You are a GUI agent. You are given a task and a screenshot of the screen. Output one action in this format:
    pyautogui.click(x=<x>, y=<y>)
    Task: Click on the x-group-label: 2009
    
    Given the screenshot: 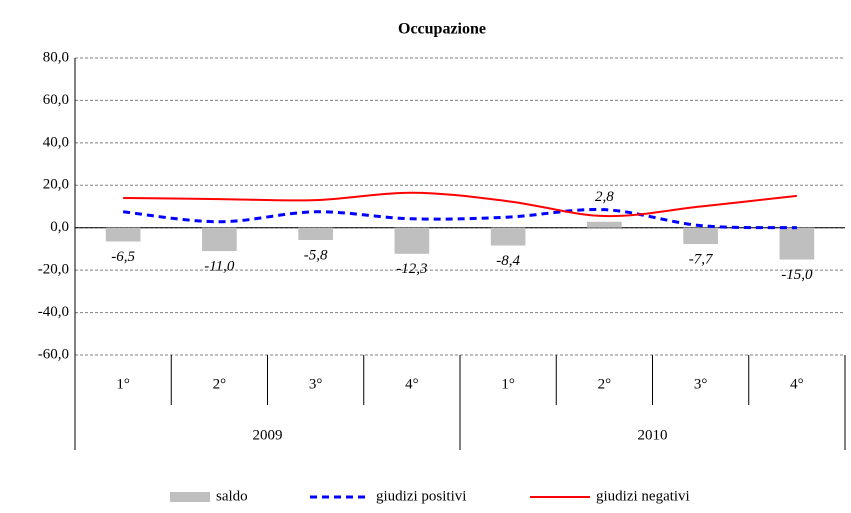 What is the action you would take?
    pyautogui.click(x=268, y=435)
    